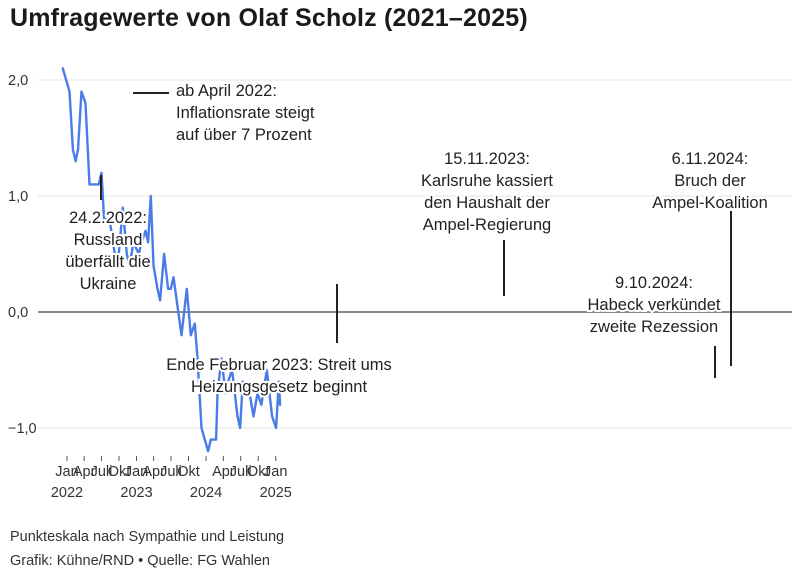  I want to click on annotation: 24.2.2022: Russland überfällt die Ukraine, so click(108, 235).